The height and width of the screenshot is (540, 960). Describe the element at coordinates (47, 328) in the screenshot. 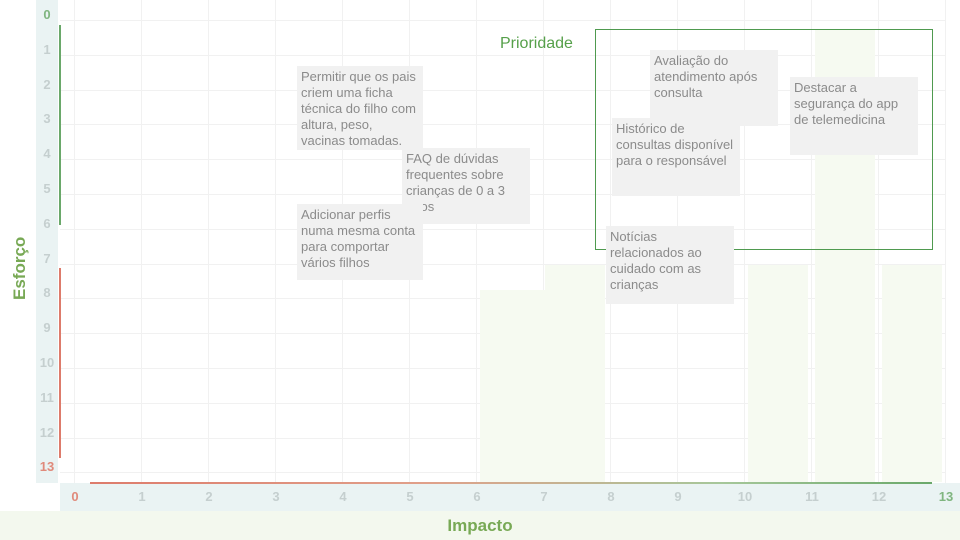

I see `y-axis-tick-label: 9` at that location.